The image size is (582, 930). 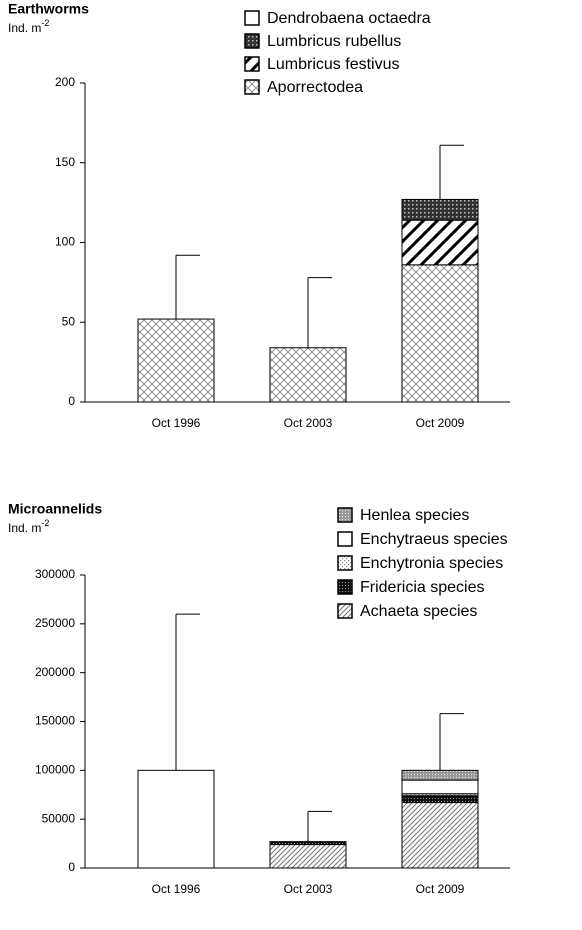 I want to click on y-tick-label: 50, so click(x=69, y=321).